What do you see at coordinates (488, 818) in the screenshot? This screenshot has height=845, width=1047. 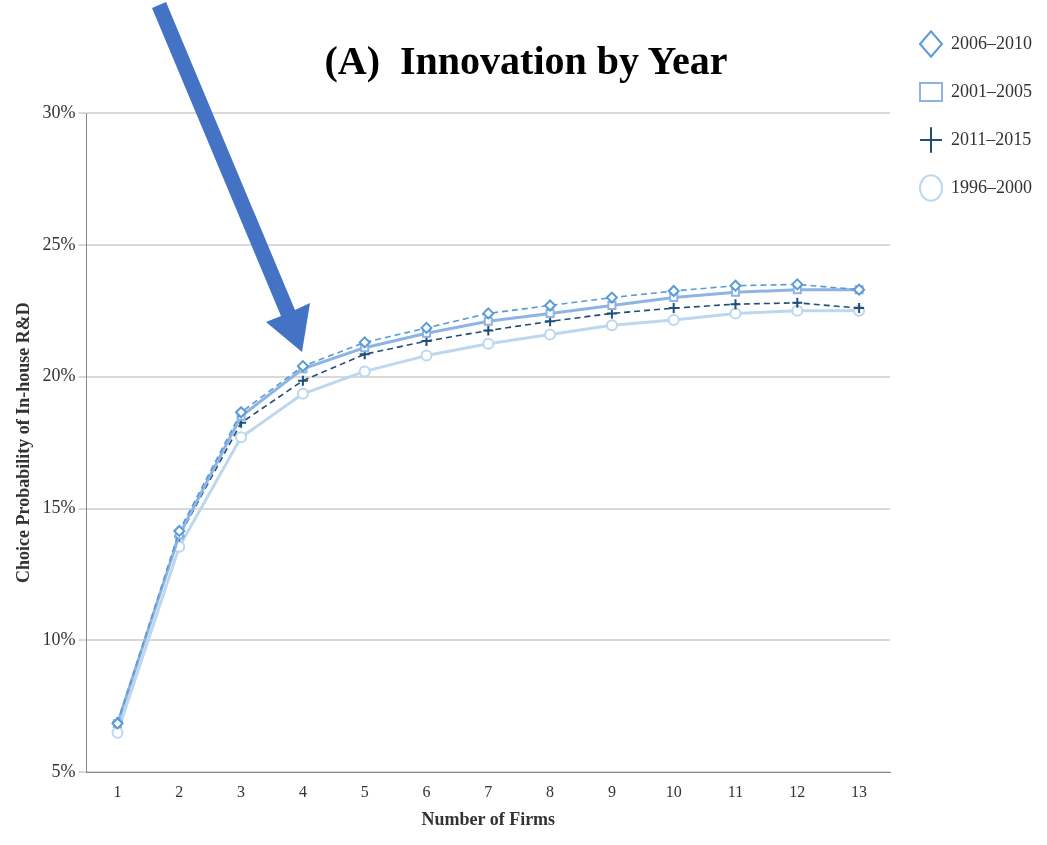 I see `x-axis-title: Number of Firms` at bounding box center [488, 818].